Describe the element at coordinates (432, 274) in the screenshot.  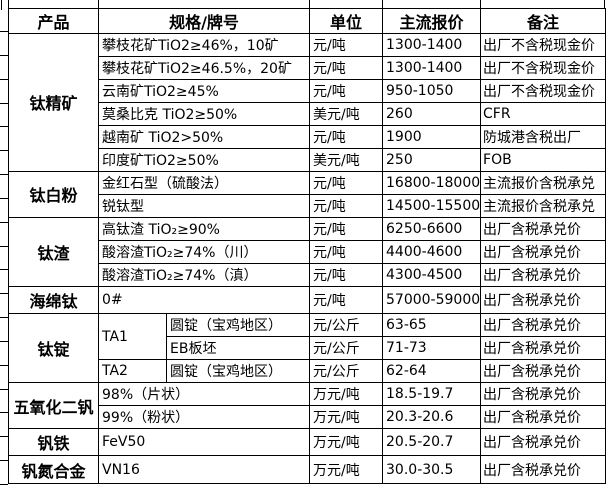
I see `price-cell: 4300-4500` at that location.